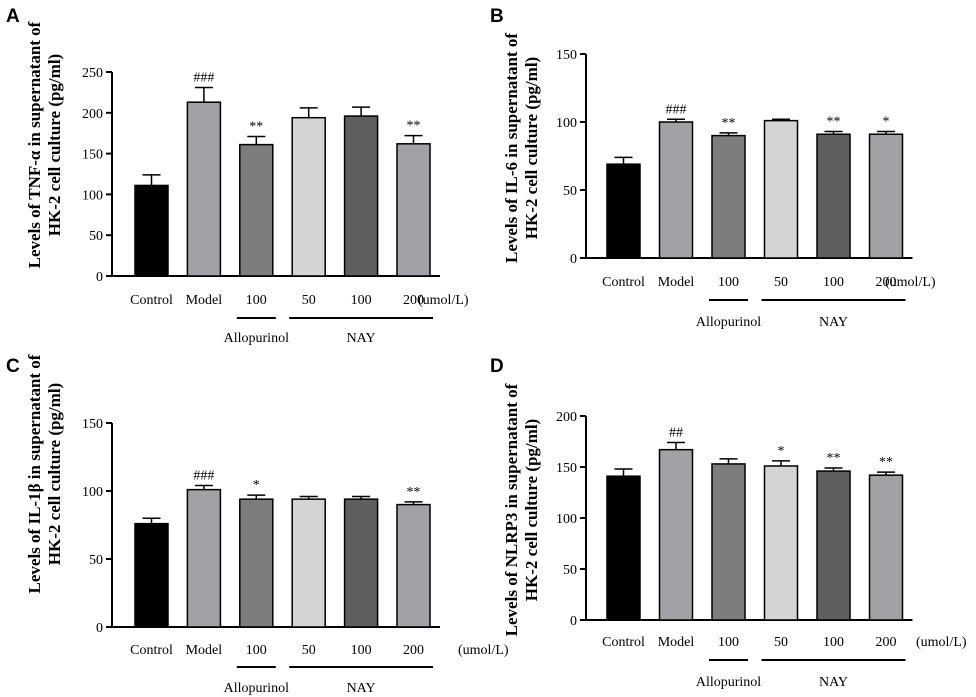 The image size is (976, 697). What do you see at coordinates (13, 366) in the screenshot?
I see `panel-letter: C` at bounding box center [13, 366].